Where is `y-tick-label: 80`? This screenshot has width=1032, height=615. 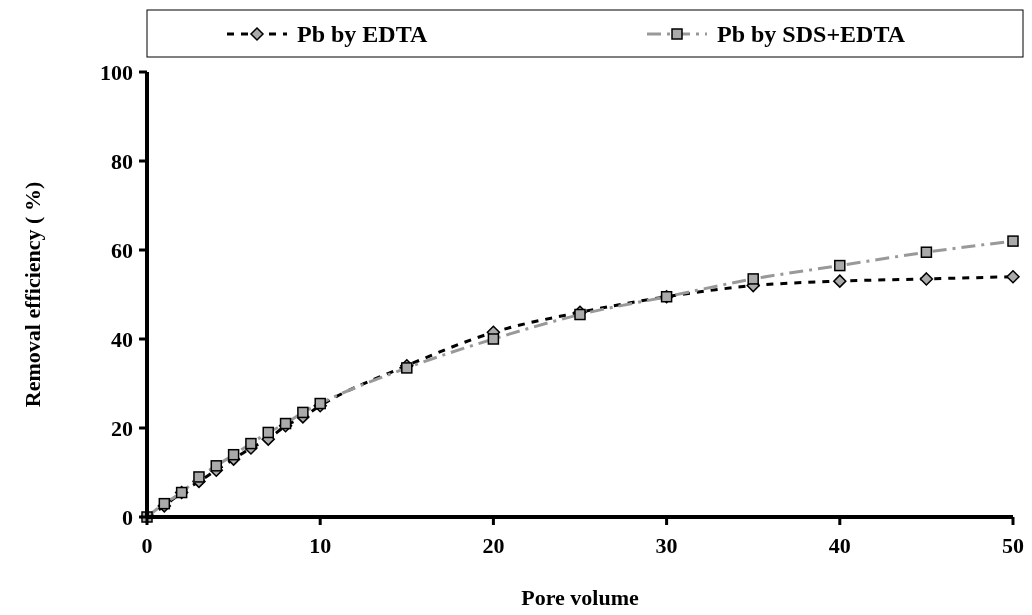
y-tick-label: 80 is located at coordinates (122, 161).